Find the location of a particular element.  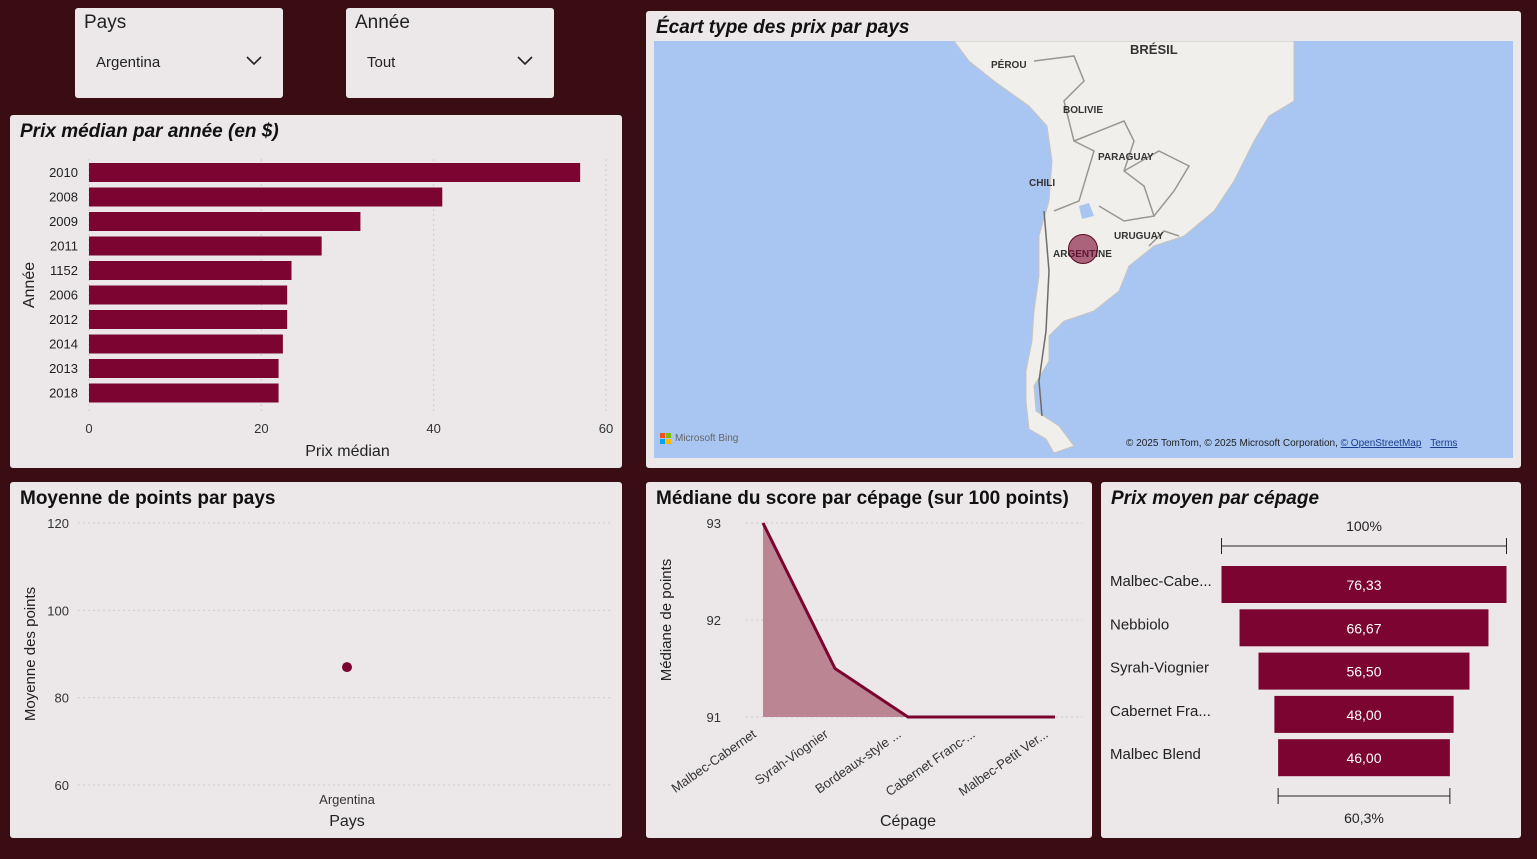

x-tick-label: Argentina is located at coordinates (347, 799).